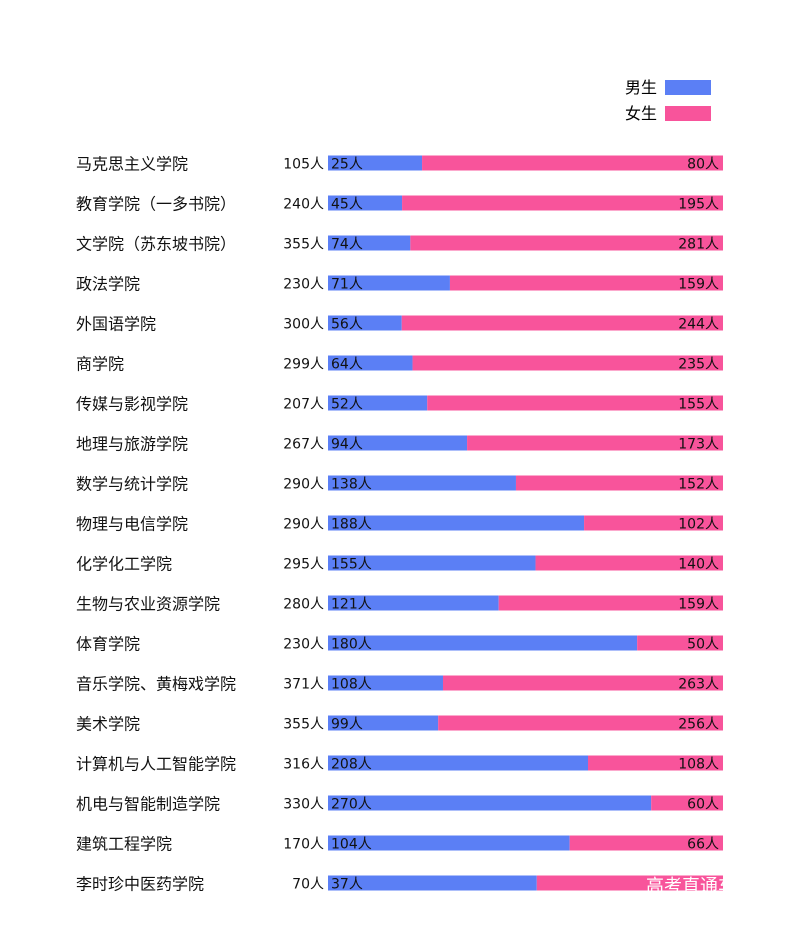 This screenshot has width=800, height=925. I want to click on total-label: 170人, so click(303, 845).